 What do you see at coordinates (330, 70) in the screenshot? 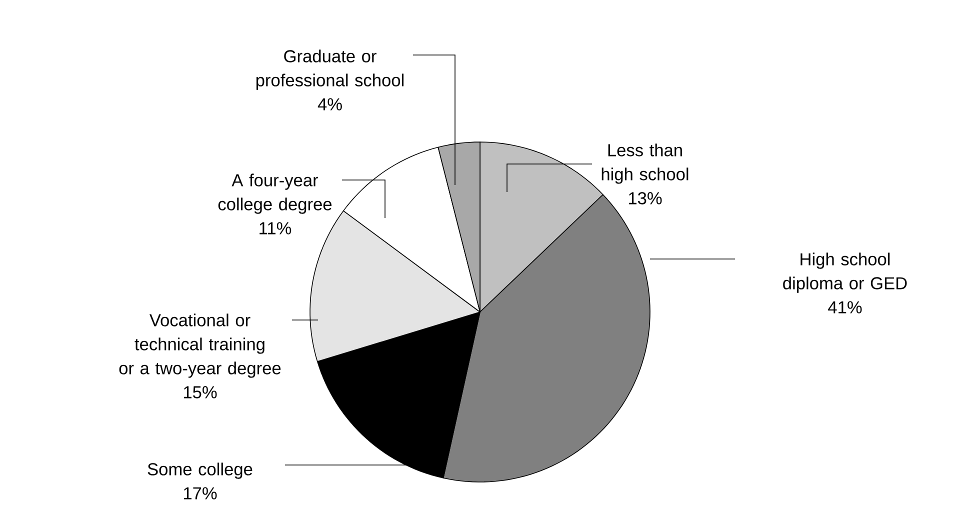
I see `slice-label: Graduate or professional school` at bounding box center [330, 70].